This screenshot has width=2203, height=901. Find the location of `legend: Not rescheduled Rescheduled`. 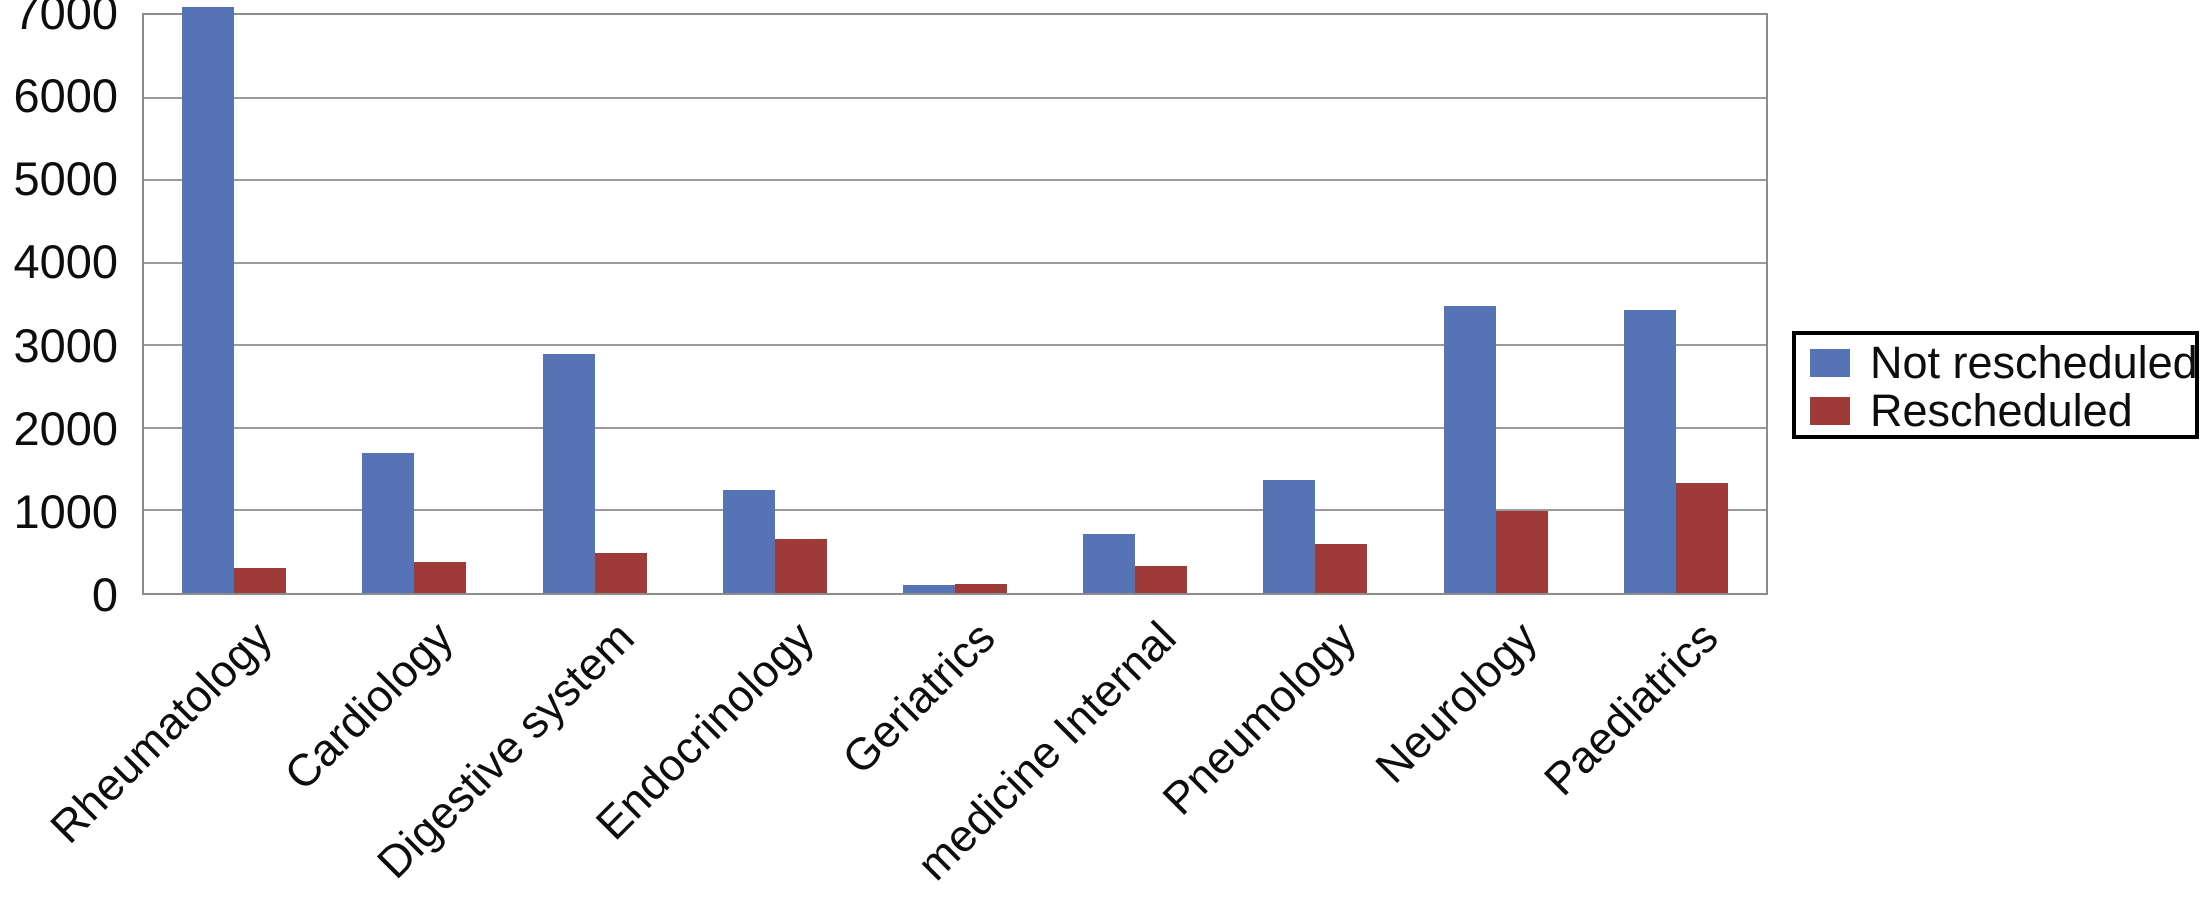

legend: Not rescheduled Rescheduled is located at coordinates (1995, 385).